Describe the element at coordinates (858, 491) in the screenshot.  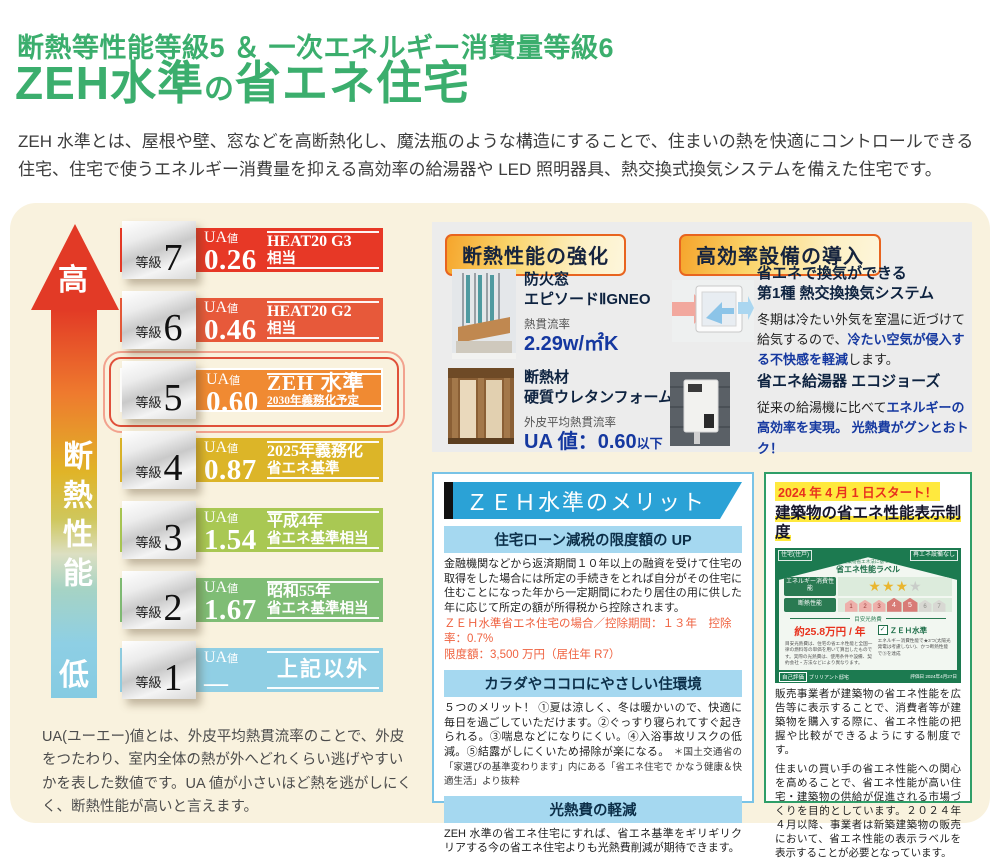
I see `start-date-badge: 2024 年 4 月 1 日スタート！` at that location.